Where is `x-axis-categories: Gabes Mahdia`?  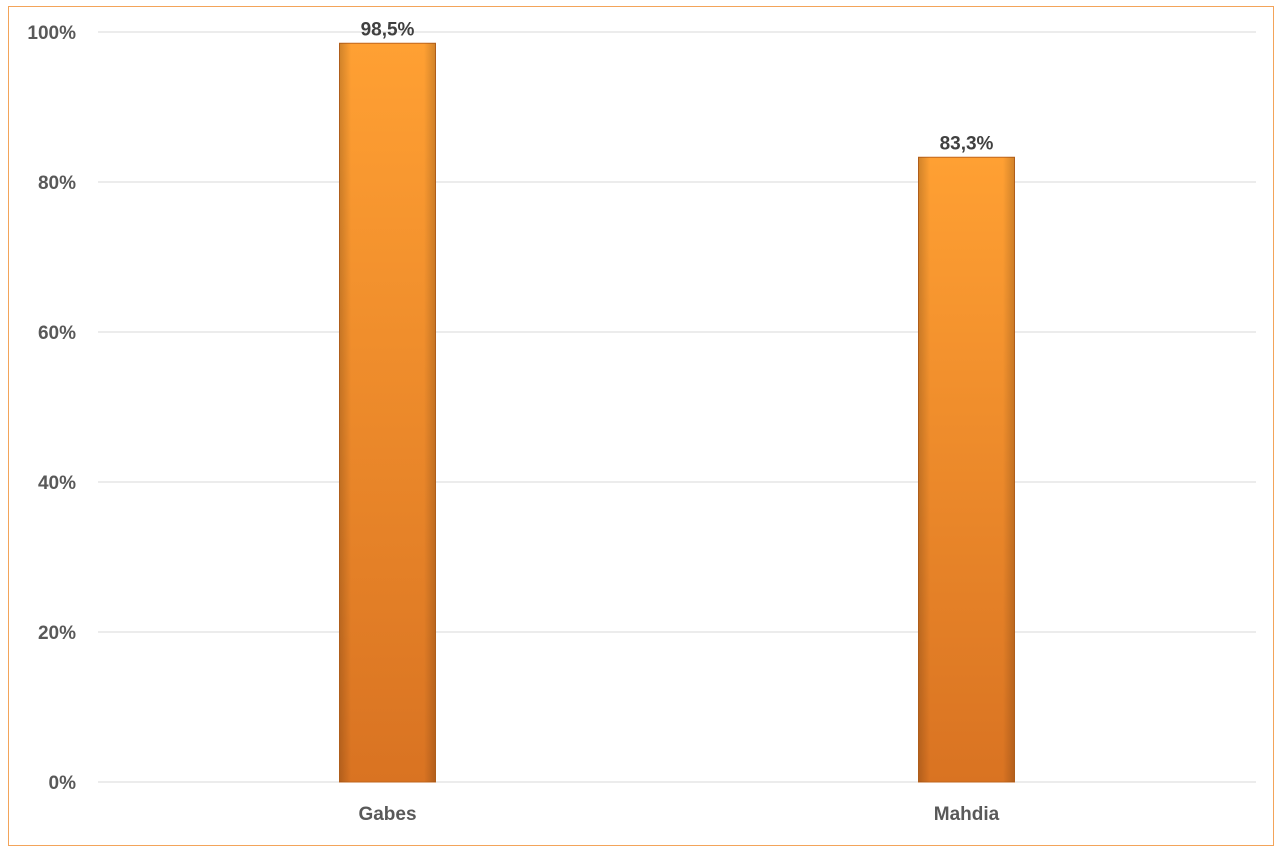 x-axis-categories: Gabes Mahdia is located at coordinates (678, 814).